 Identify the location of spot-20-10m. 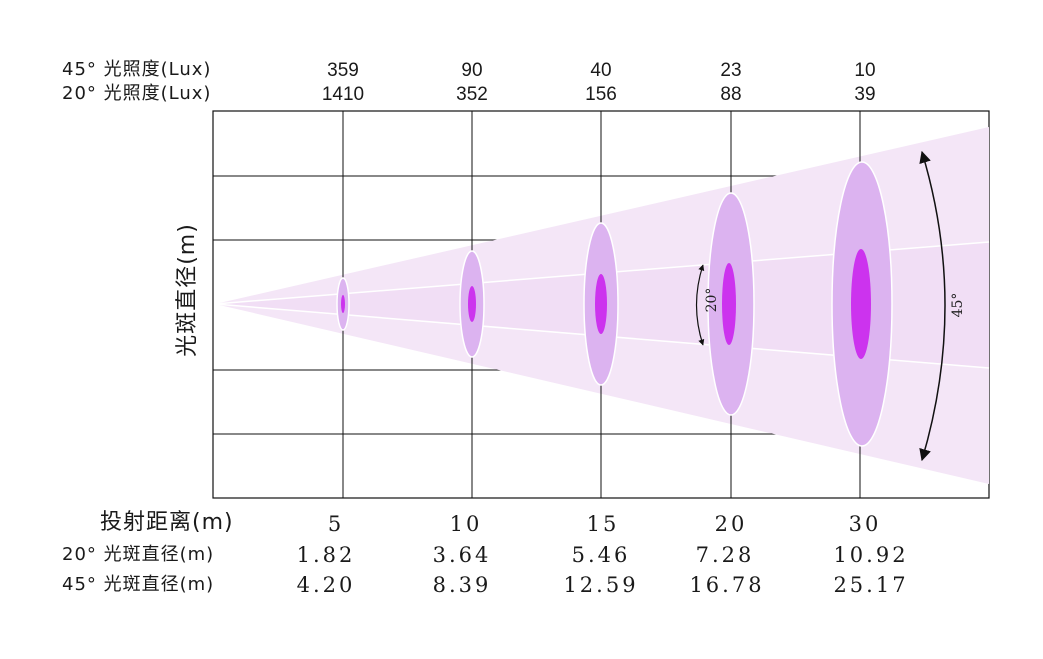
(472, 304).